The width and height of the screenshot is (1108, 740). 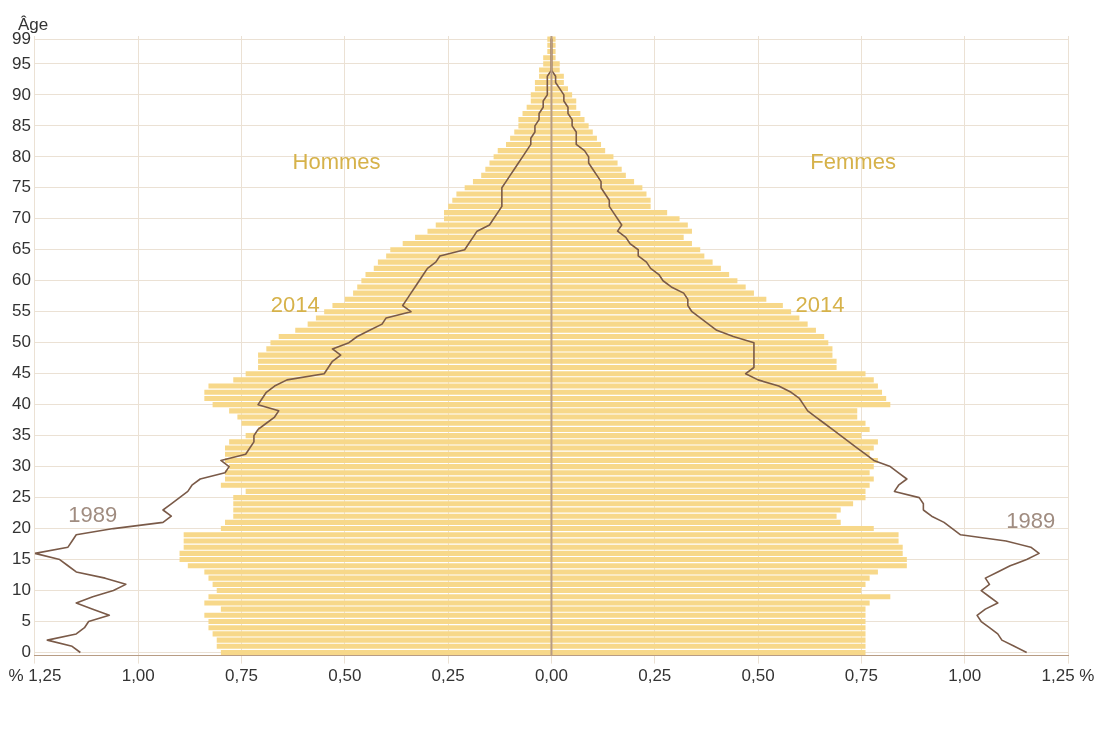 I want to click on y-tick-label: 40, so click(x=21, y=404).